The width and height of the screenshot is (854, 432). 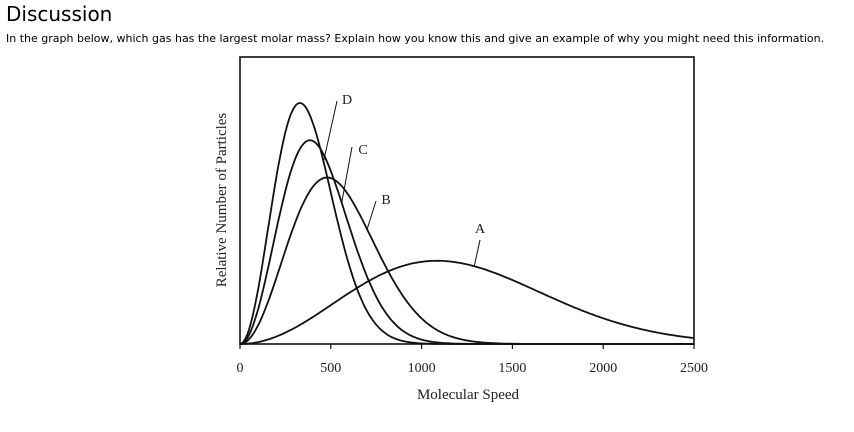 I want to click on series-label-C: C, so click(x=362, y=150).